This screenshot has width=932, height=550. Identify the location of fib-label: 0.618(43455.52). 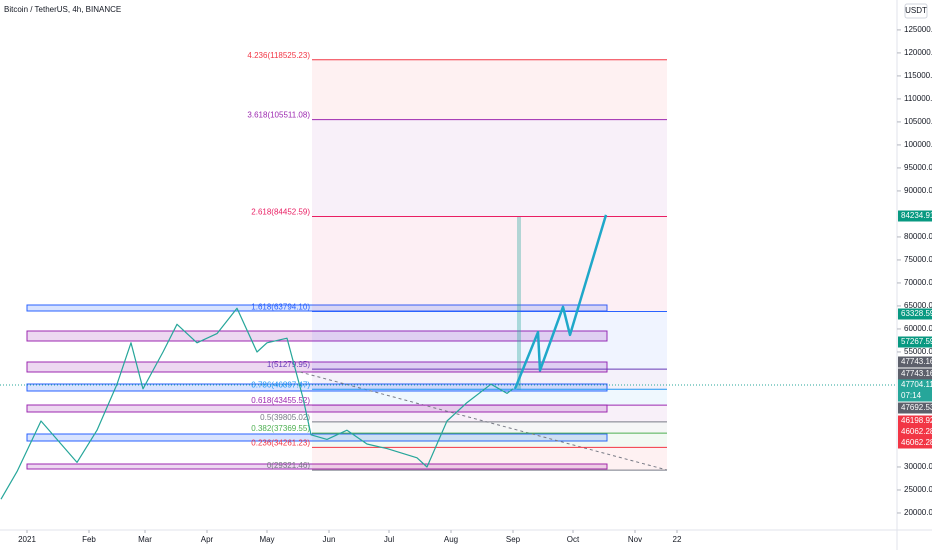
(280, 400).